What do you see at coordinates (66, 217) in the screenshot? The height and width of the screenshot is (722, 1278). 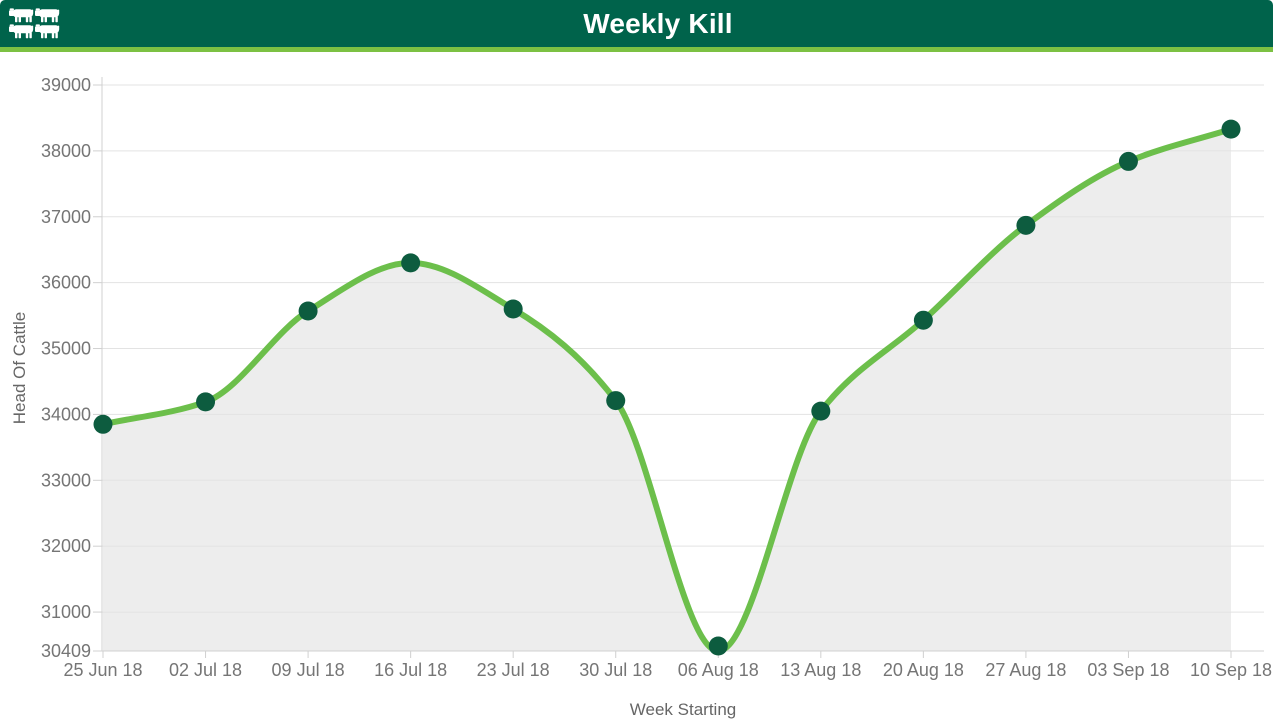 I see `y-tick-label: 37000` at bounding box center [66, 217].